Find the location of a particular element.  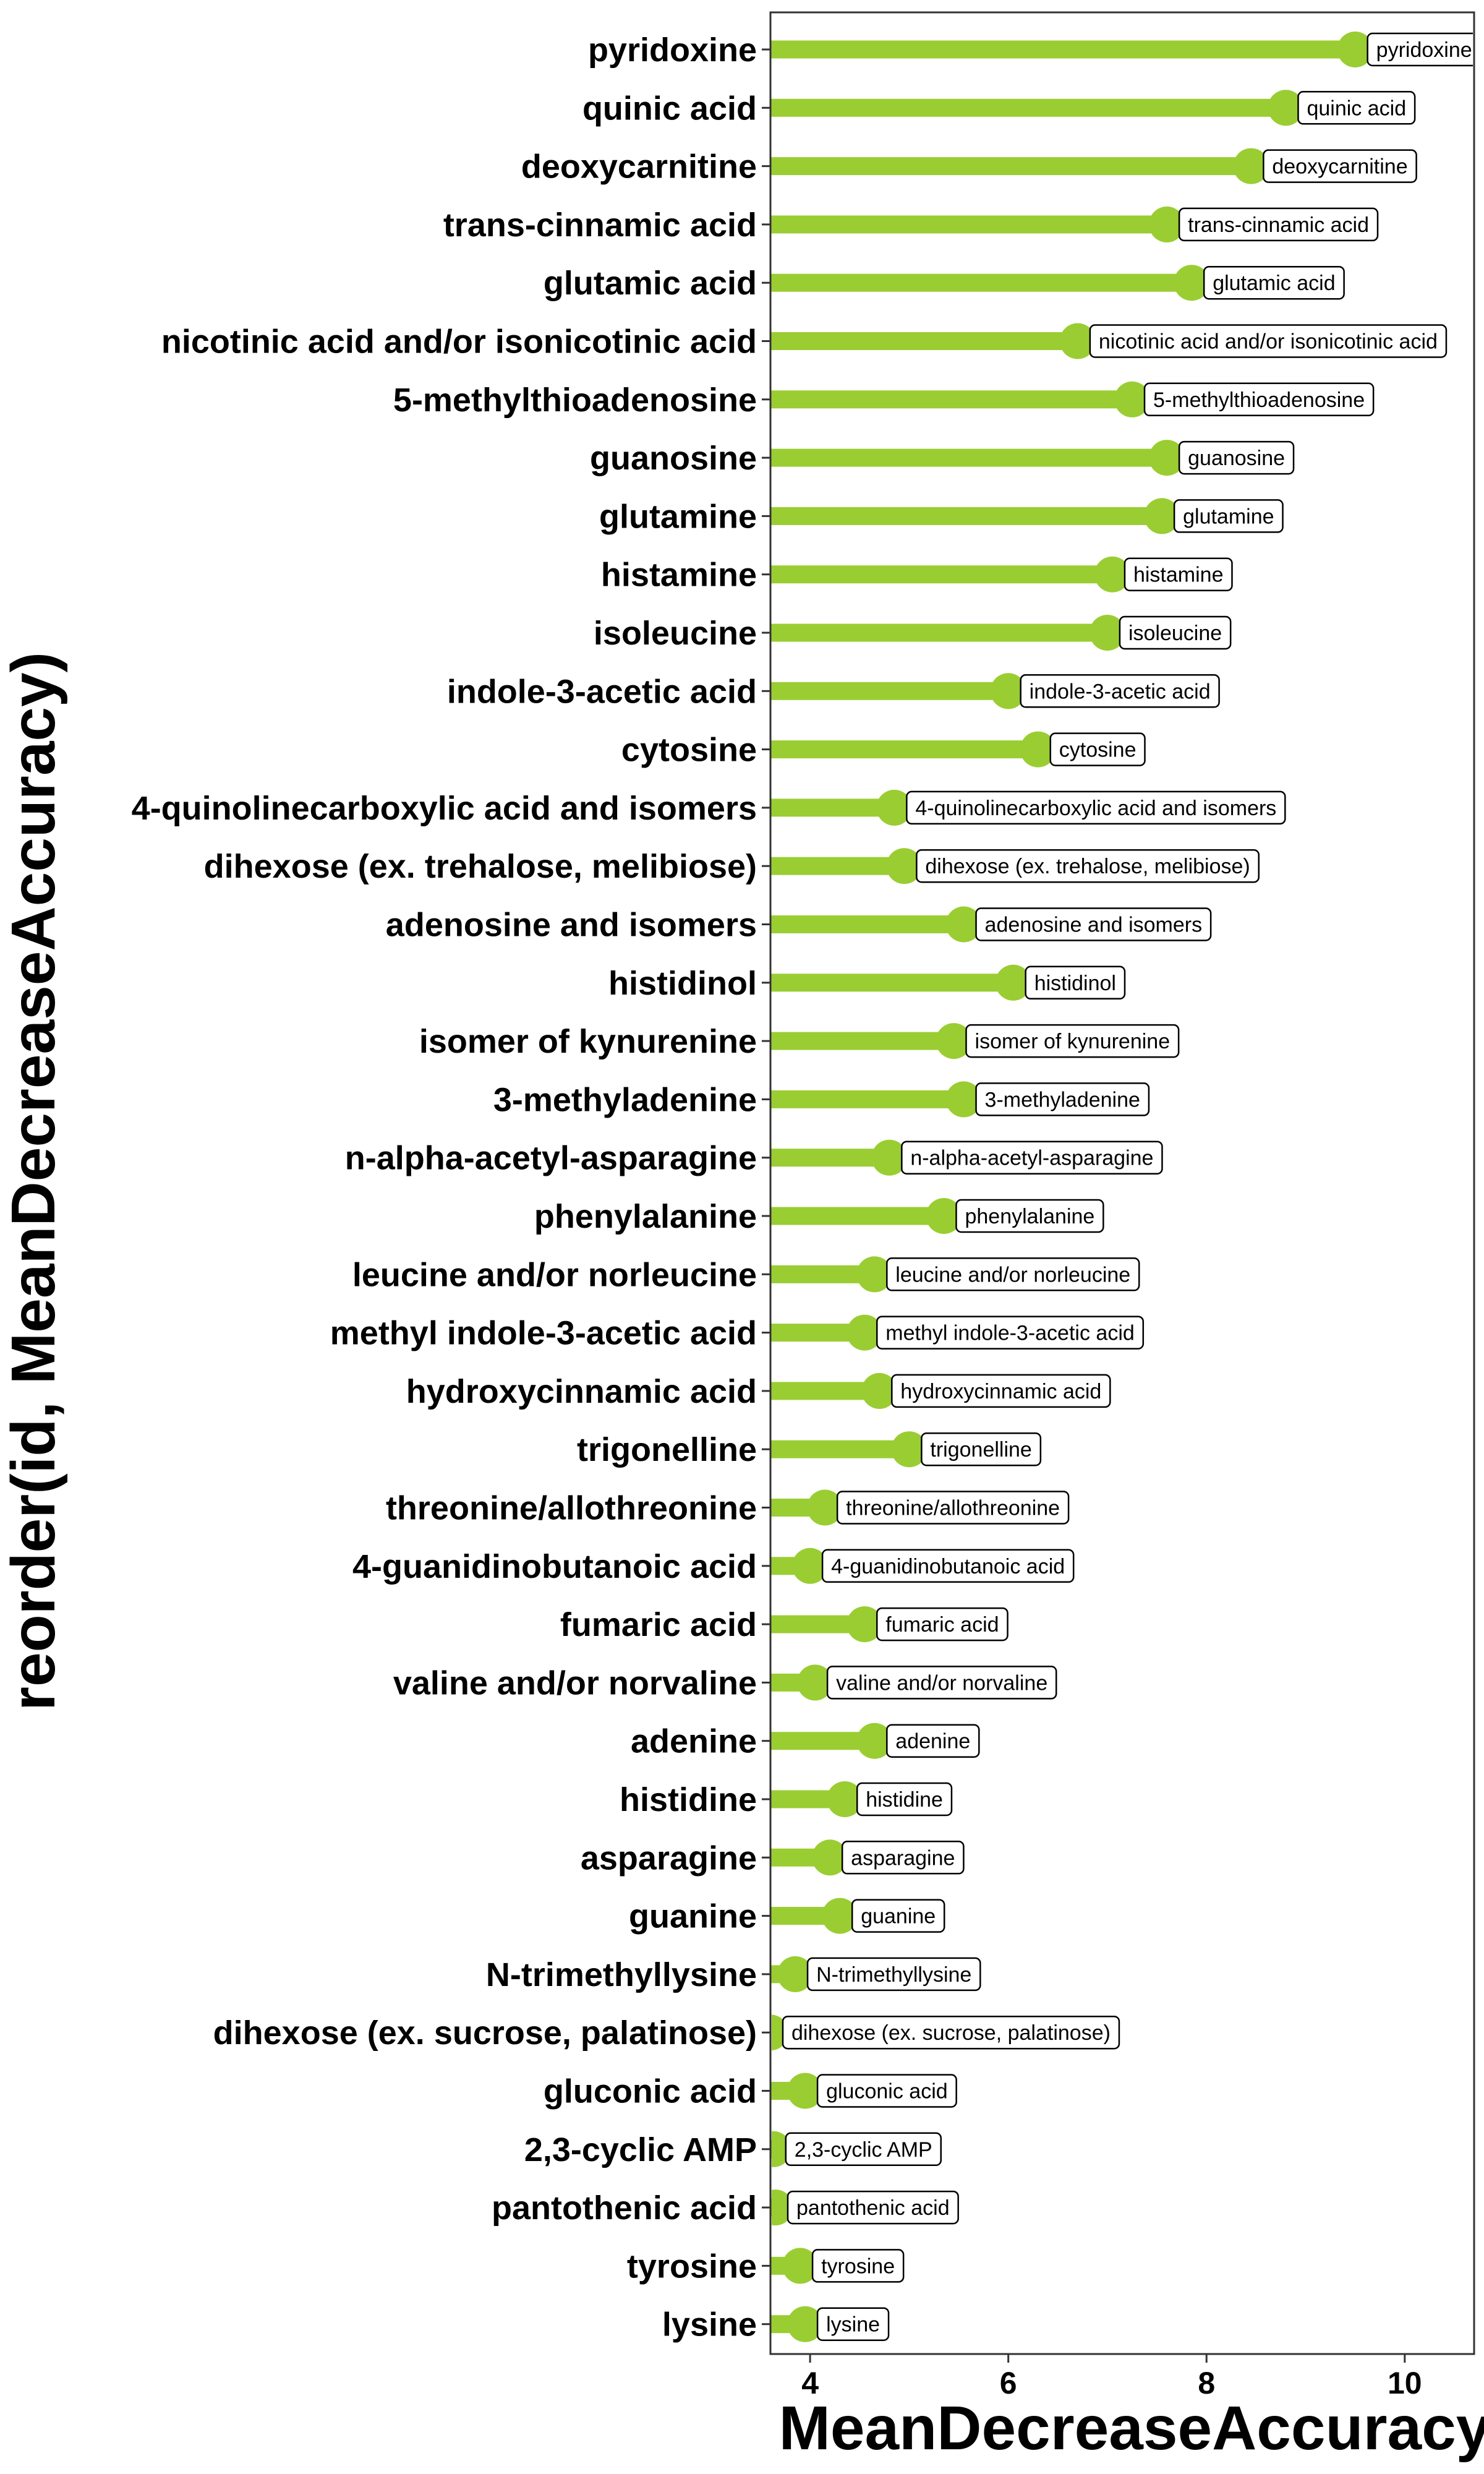

category-label: valine and/or norvaline is located at coordinates (575, 1682).